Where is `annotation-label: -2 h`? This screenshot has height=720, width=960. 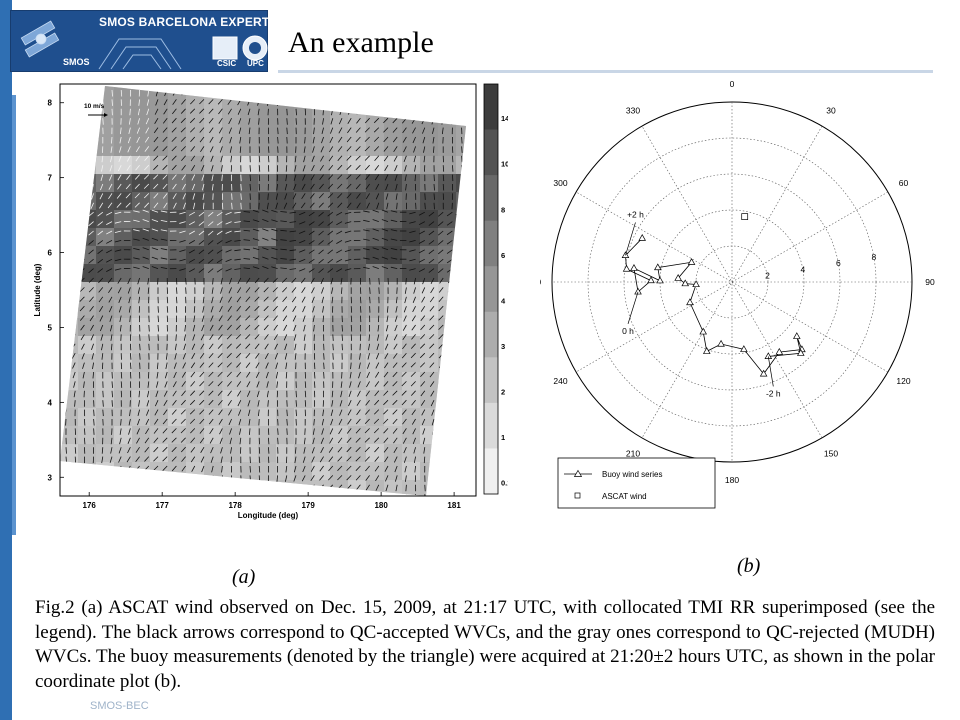
annotation-label: -2 h is located at coordinates (773, 393).